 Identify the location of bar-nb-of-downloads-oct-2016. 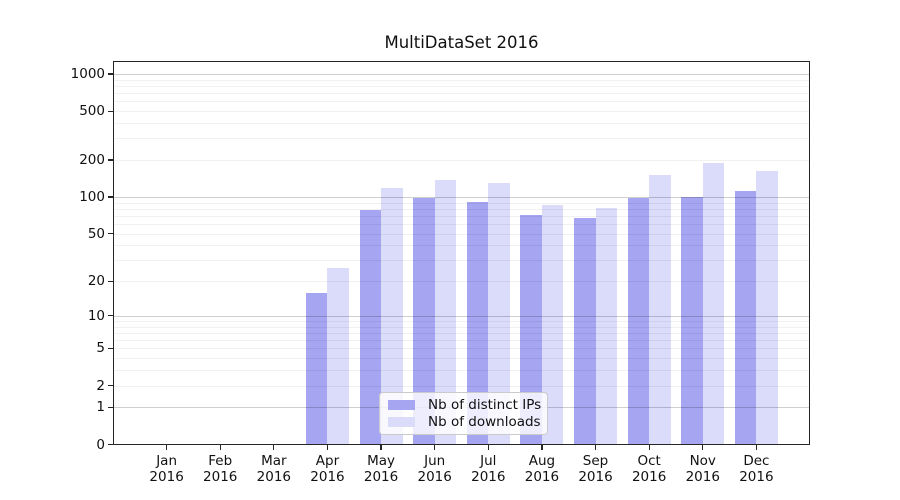
(660, 309).